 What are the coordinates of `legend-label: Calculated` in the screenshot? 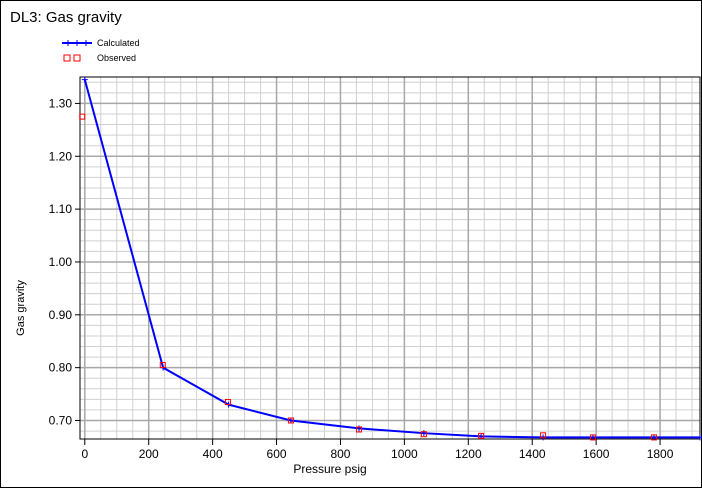 It's located at (118, 43).